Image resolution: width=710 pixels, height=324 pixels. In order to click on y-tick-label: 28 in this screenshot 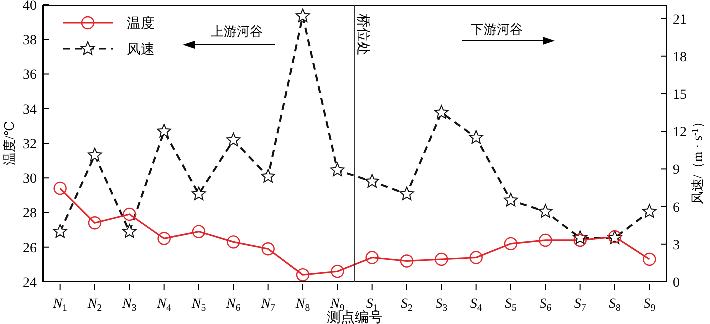, I will do `click(30, 214)`.